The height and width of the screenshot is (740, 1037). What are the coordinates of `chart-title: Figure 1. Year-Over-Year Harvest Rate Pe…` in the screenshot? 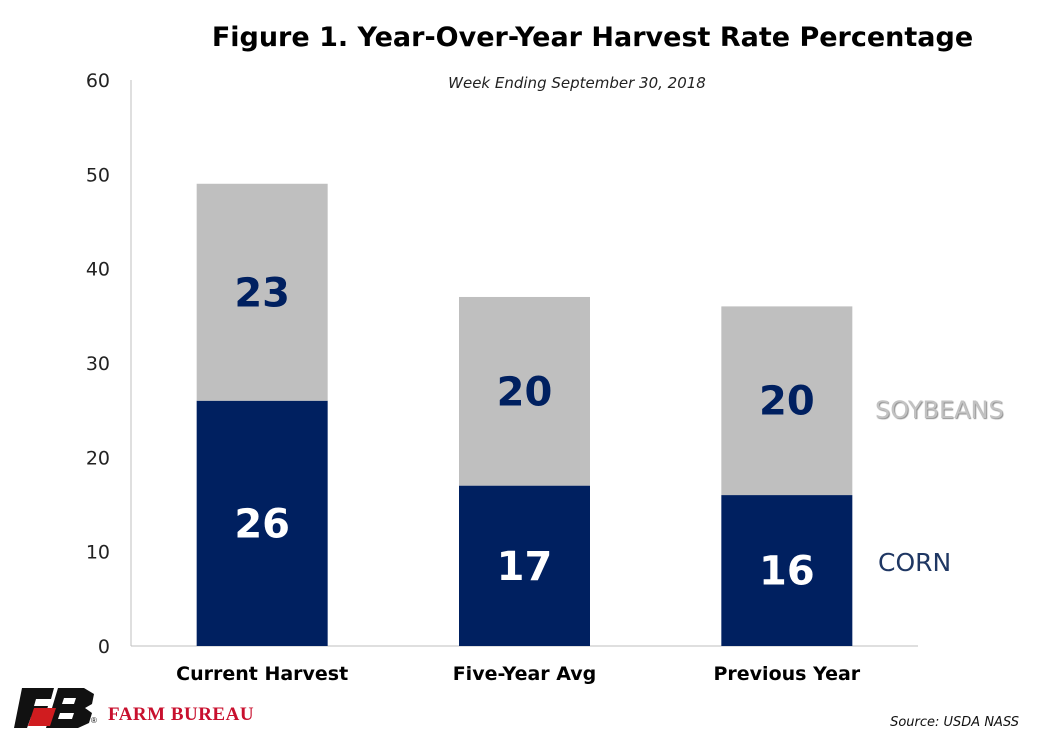 It's located at (592, 37).